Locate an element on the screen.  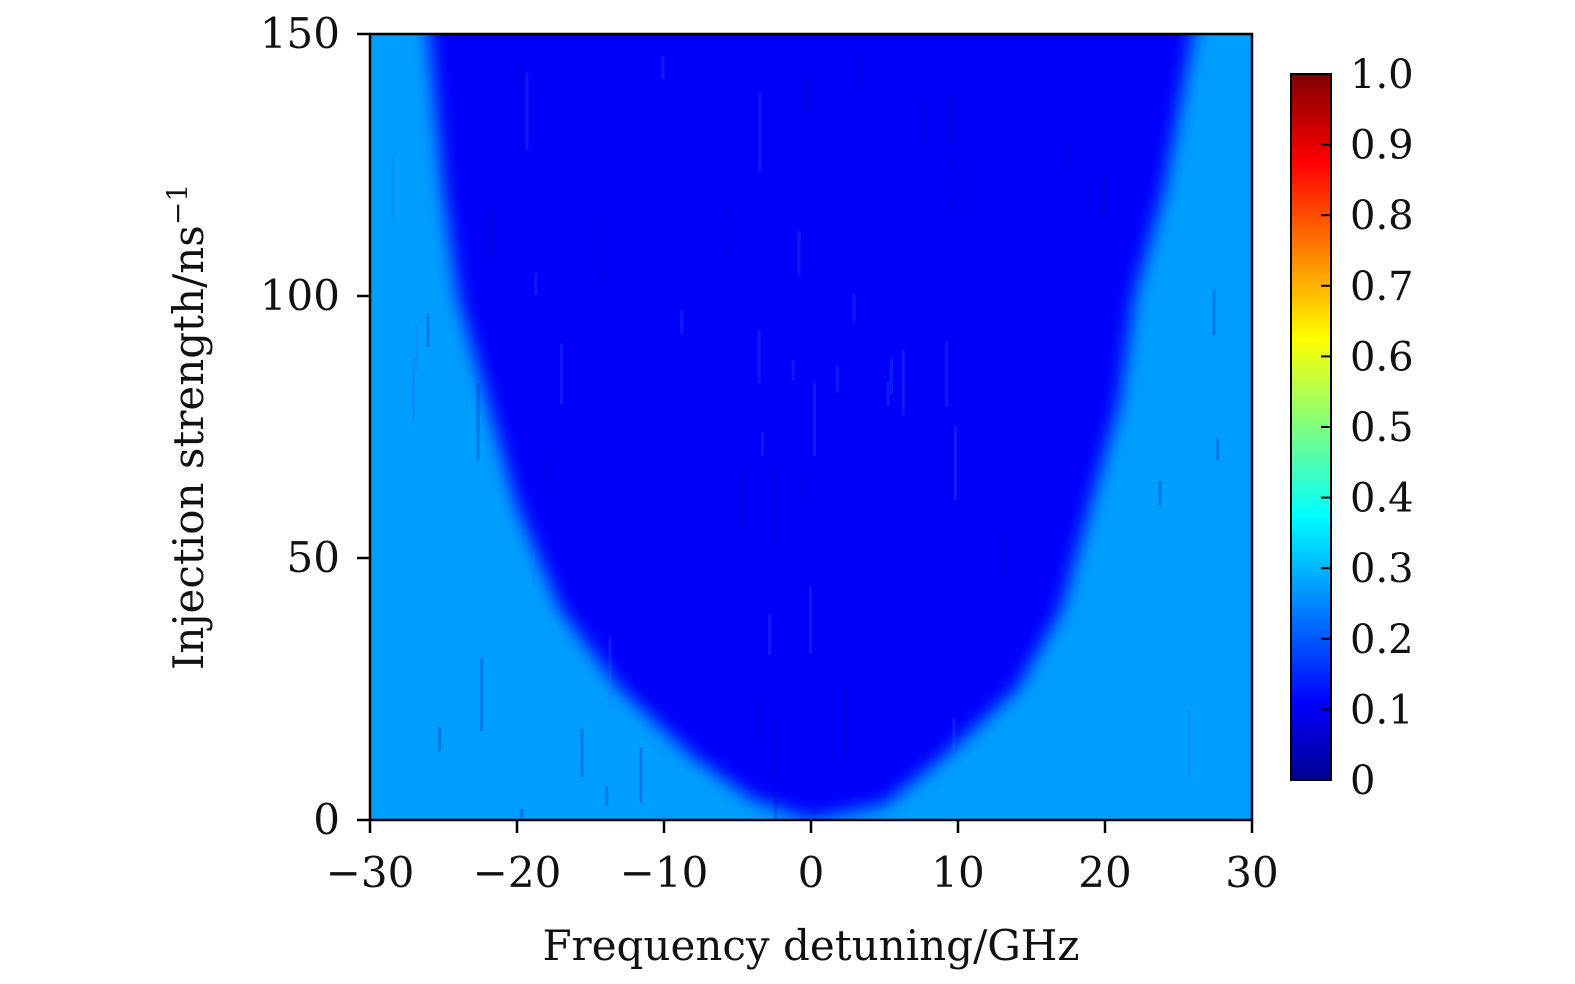
x-tick-label: −30 is located at coordinates (370, 872).